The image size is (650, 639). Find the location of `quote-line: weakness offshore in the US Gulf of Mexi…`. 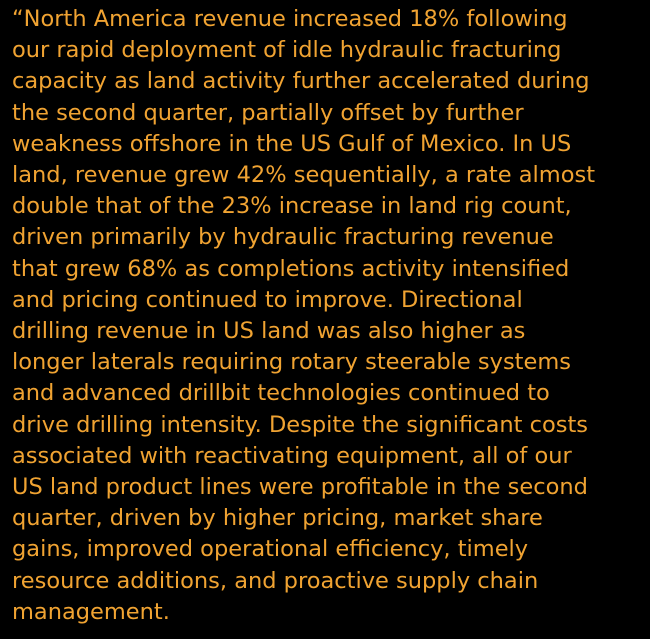

quote-line: weakness offshore in the US Gulf of Mexi… is located at coordinates (292, 143).